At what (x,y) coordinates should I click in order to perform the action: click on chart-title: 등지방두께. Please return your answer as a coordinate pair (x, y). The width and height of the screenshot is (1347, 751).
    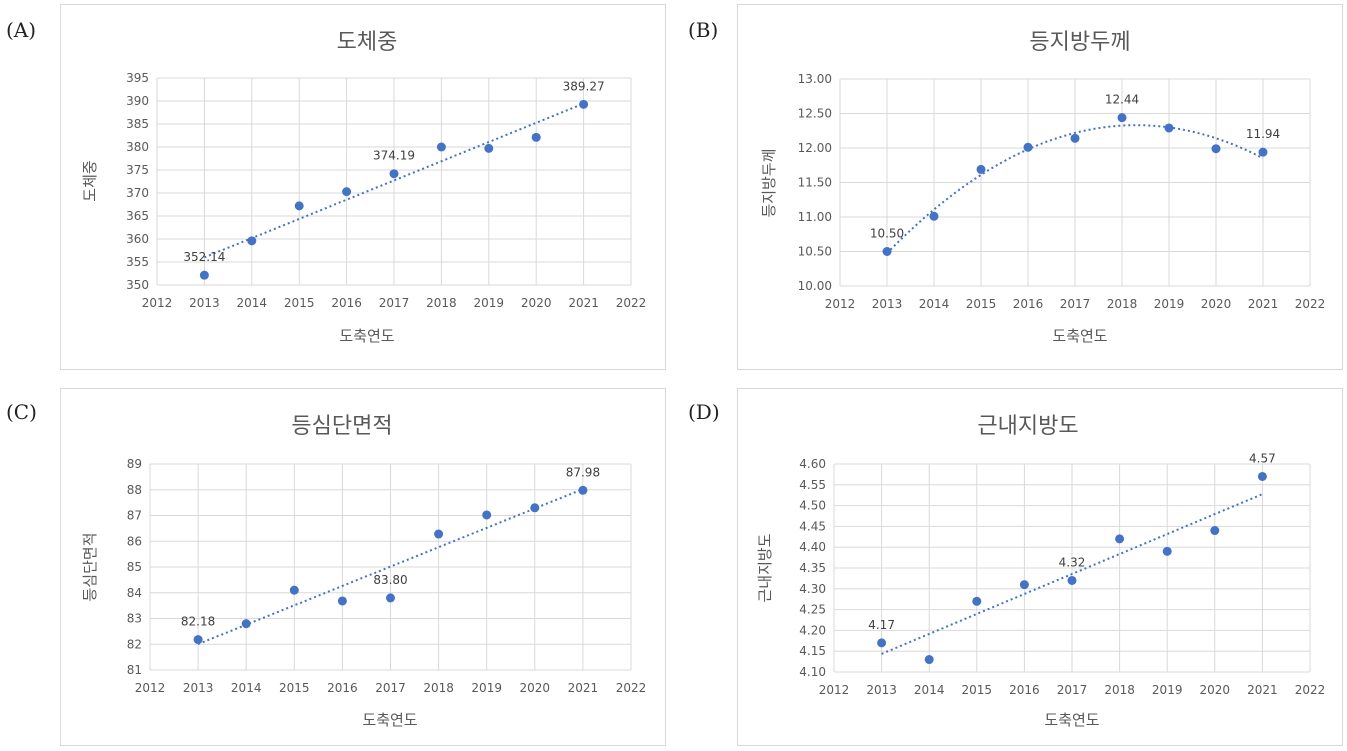
    Looking at the image, I should click on (1079, 42).